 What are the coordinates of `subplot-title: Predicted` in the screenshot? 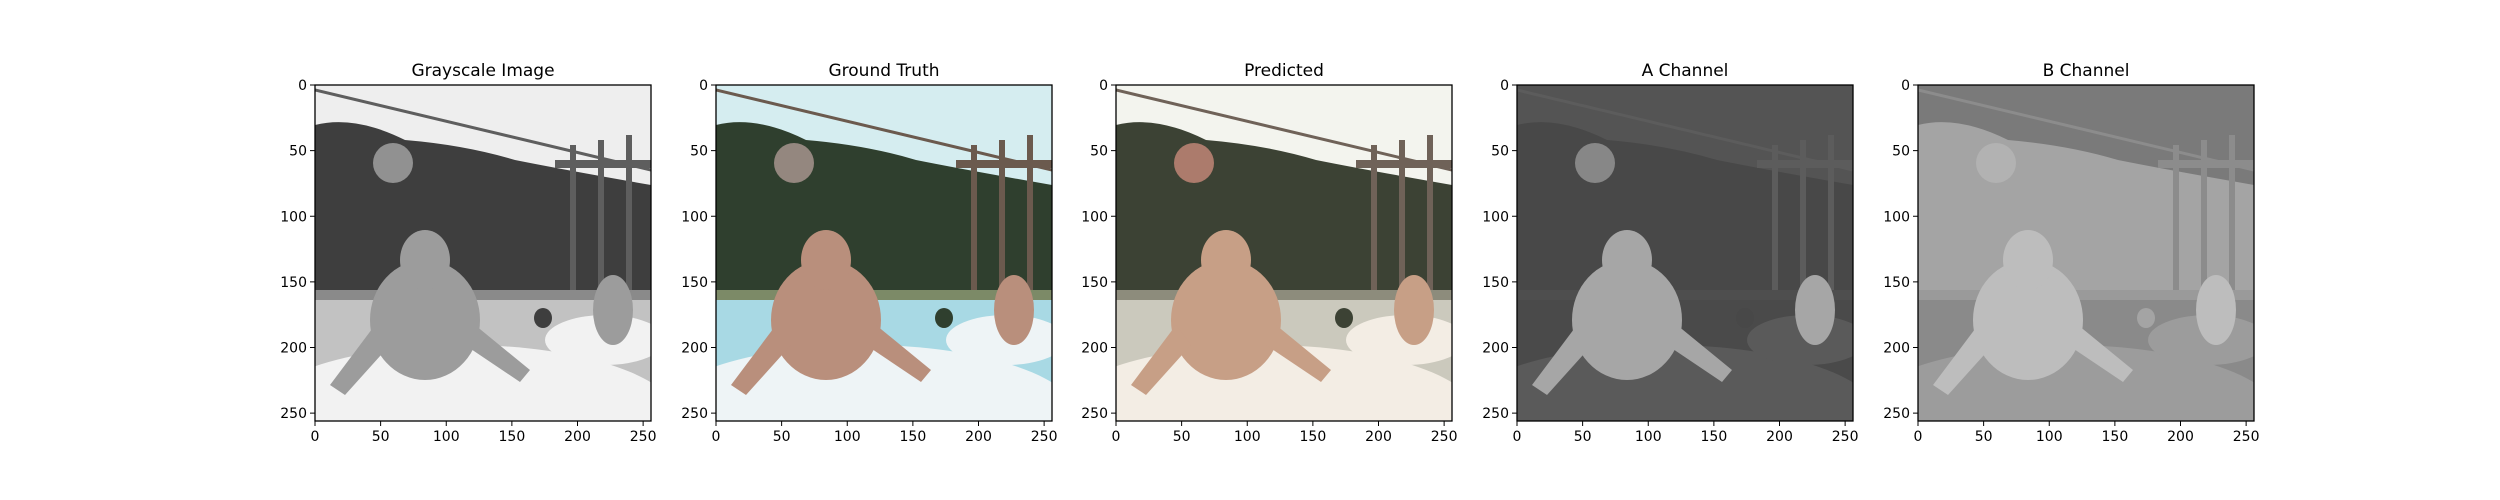 It's located at (1284, 71).